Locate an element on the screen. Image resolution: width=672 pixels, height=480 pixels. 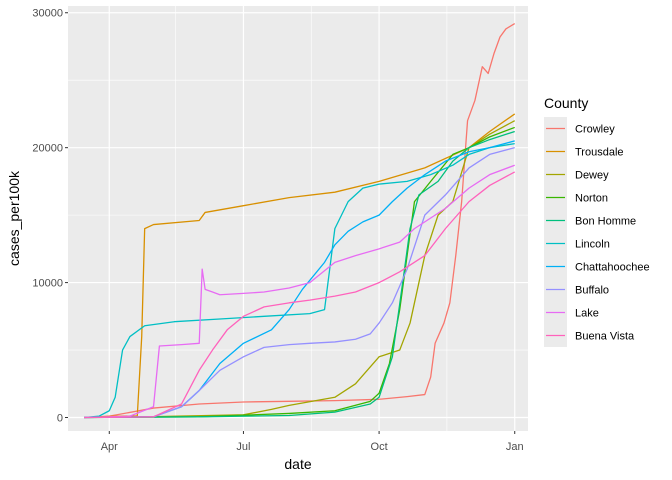
y-tick-label: 20000 is located at coordinates (47, 149).